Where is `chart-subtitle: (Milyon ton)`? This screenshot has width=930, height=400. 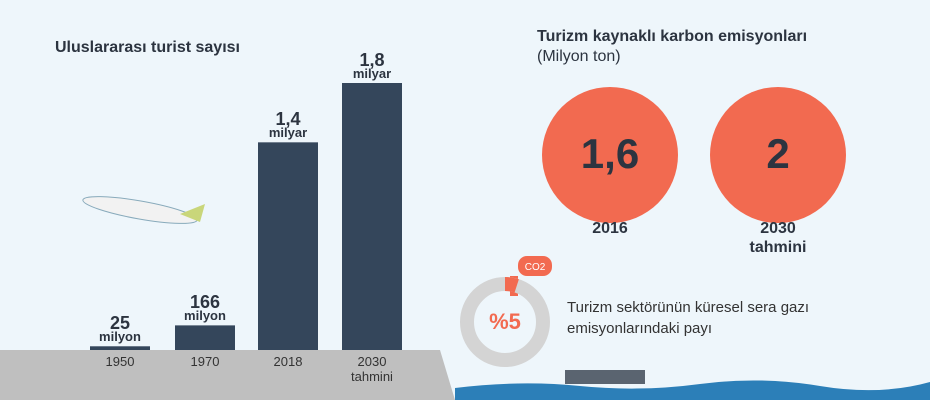 chart-subtitle: (Milyon ton) is located at coordinates (579, 56).